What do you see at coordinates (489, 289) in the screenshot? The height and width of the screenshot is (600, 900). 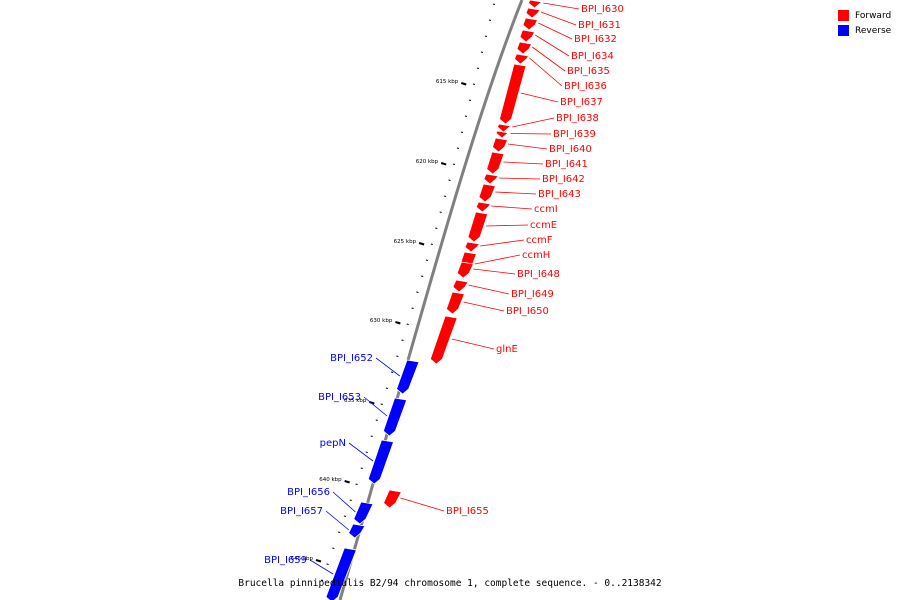 I see `gene-leader-bpi-i649` at bounding box center [489, 289].